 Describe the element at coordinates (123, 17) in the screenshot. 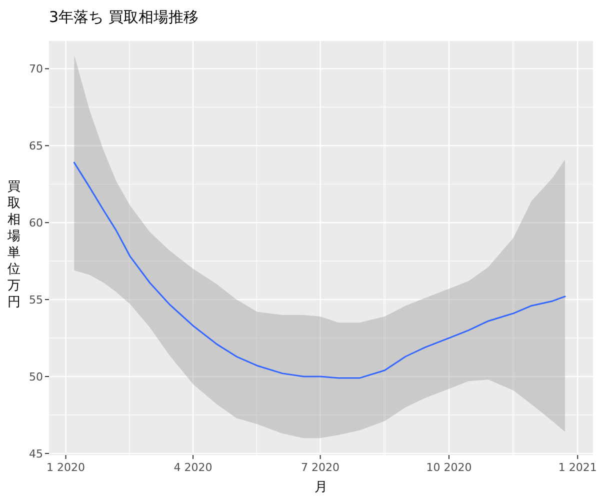

I see `chart-title: 3年落ち 買取相場推移` at that location.